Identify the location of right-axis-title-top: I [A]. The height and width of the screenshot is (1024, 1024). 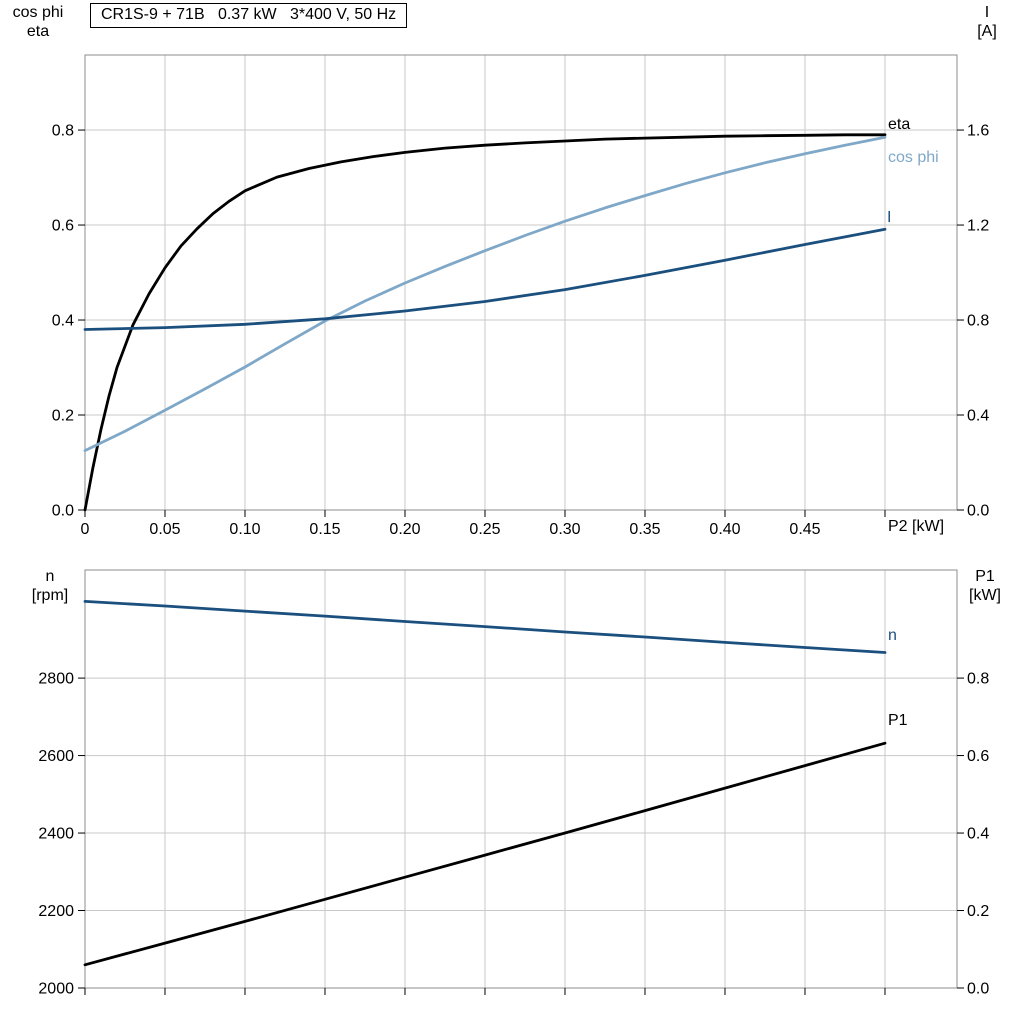
(987, 22).